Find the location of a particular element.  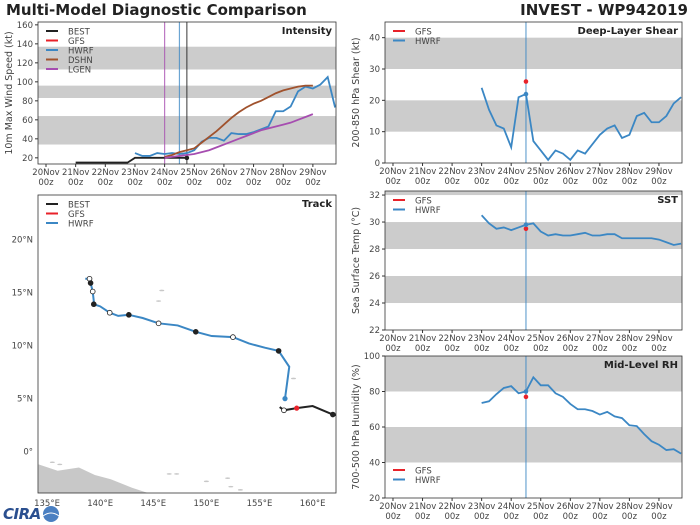

panel-title: Intensity is located at coordinates (307, 31).